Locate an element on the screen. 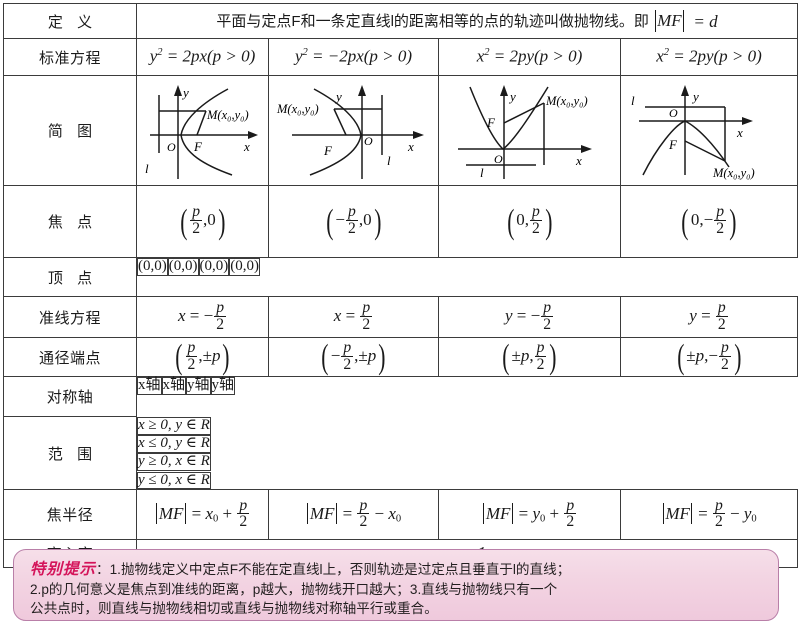 The height and width of the screenshot is (634, 800). directrix-col1: x = − p 2 is located at coordinates (202, 317).